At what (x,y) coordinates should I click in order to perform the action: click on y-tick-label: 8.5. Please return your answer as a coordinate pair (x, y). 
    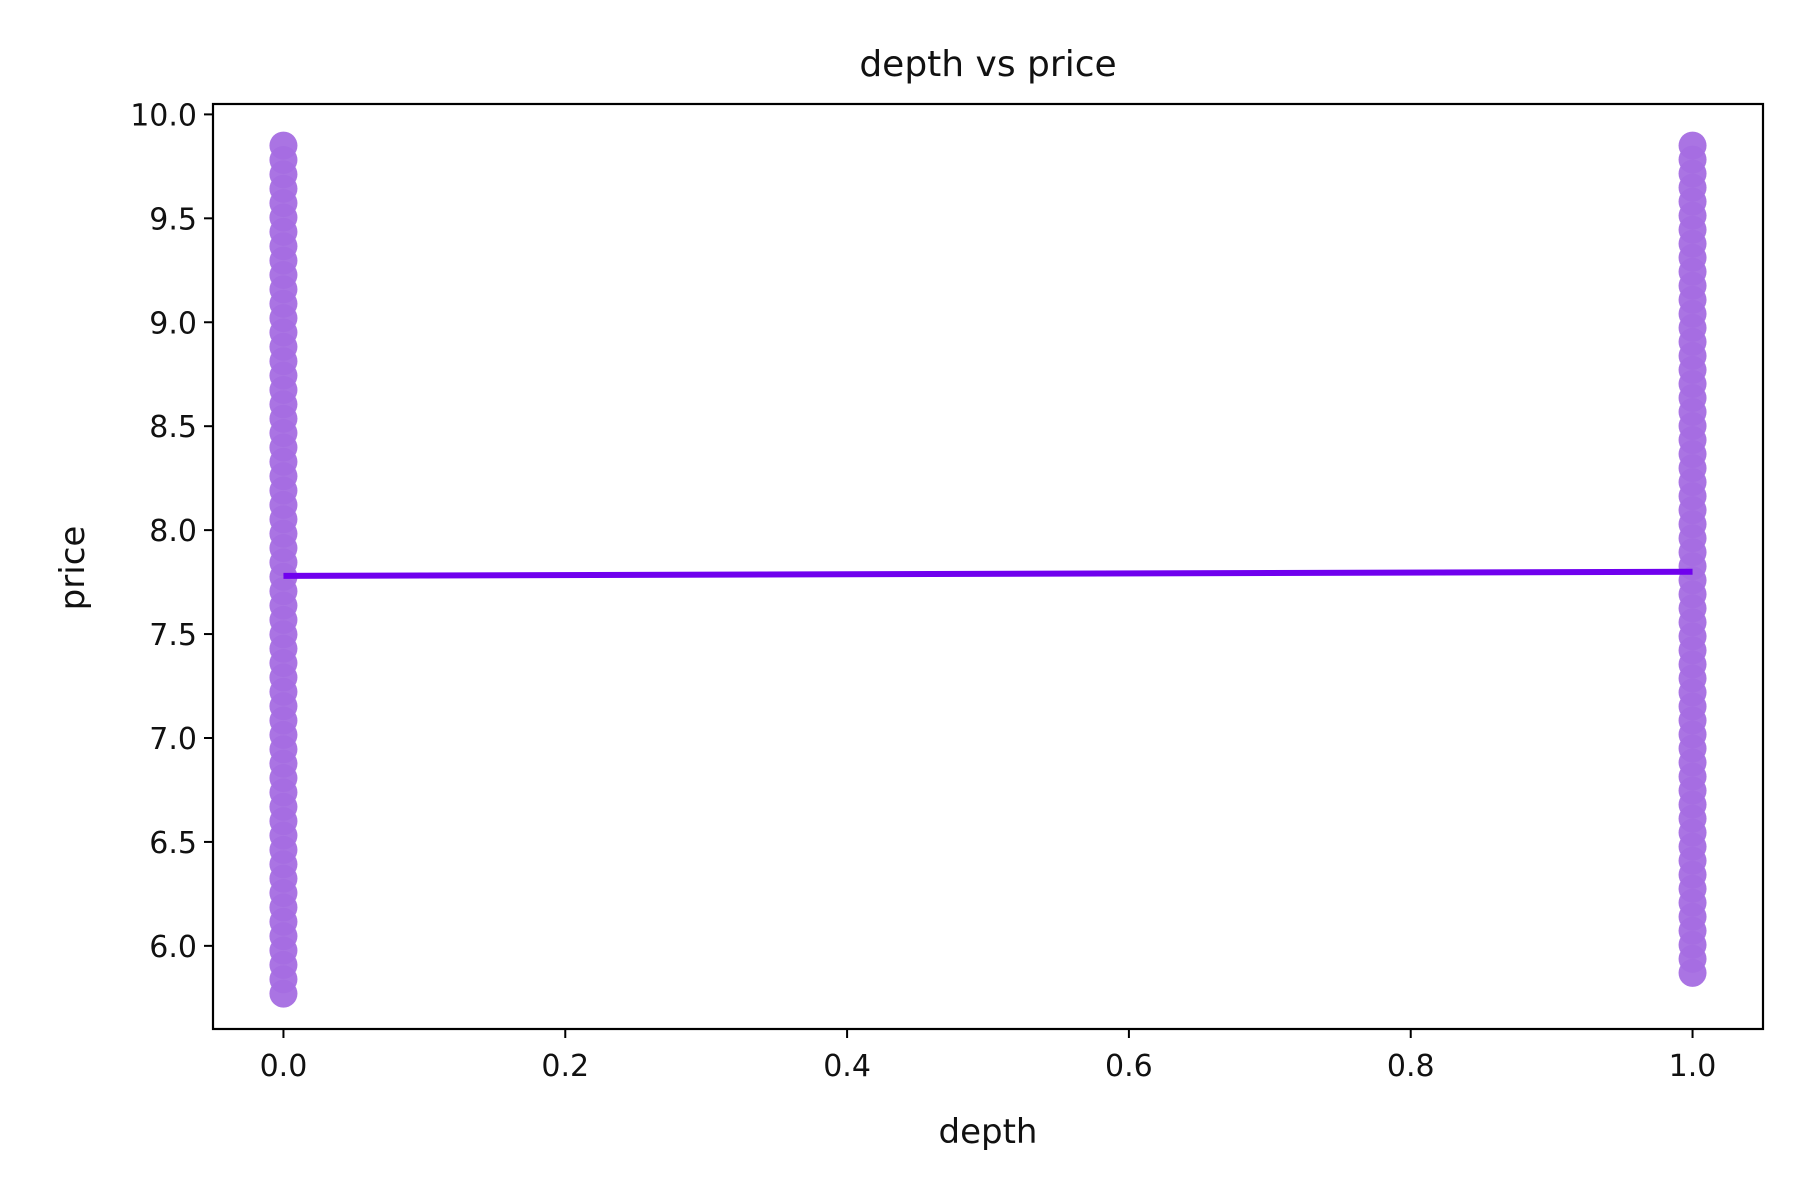
    Looking at the image, I should click on (173, 427).